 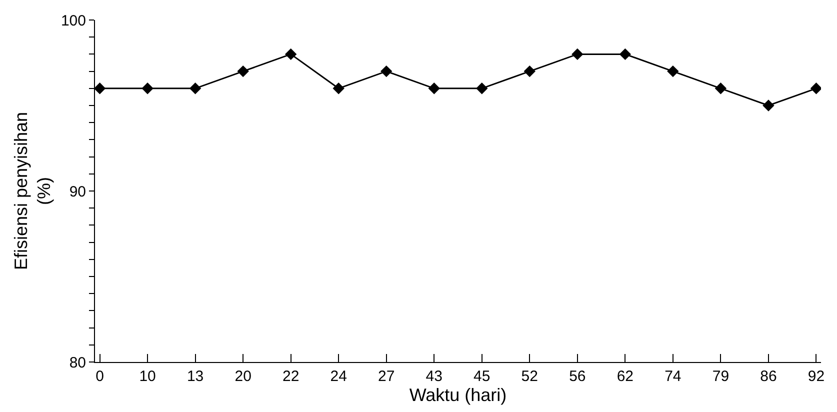 What do you see at coordinates (458, 395) in the screenshot?
I see `x-axis-title: Waktu (hari)` at bounding box center [458, 395].